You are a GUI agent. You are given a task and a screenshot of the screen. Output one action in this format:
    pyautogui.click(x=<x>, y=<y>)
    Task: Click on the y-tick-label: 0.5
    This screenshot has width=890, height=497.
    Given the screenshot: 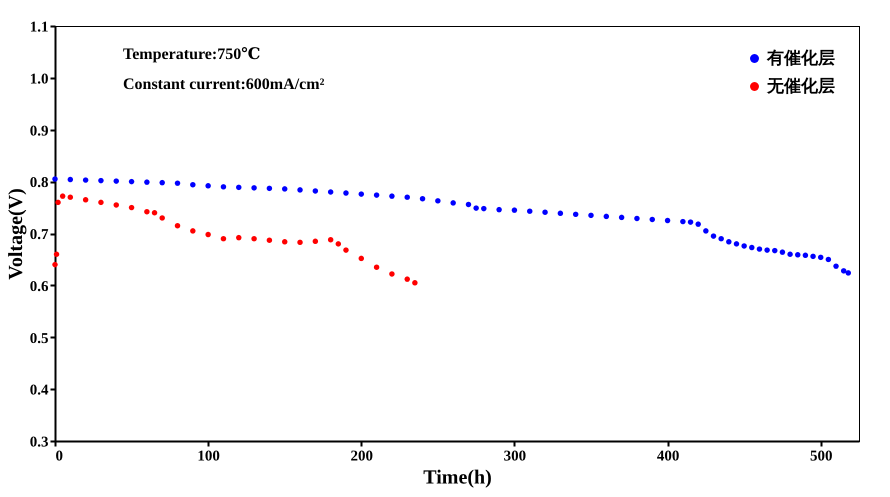 What is the action you would take?
    pyautogui.click(x=39, y=338)
    